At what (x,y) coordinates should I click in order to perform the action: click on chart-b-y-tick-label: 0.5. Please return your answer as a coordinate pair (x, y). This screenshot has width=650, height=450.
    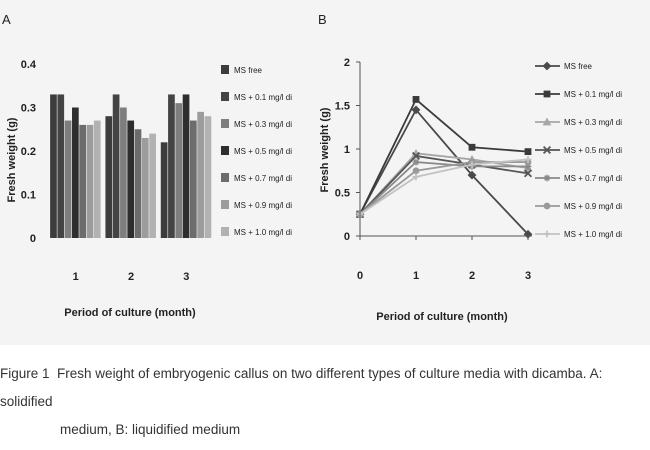
    Looking at the image, I should click on (342, 194).